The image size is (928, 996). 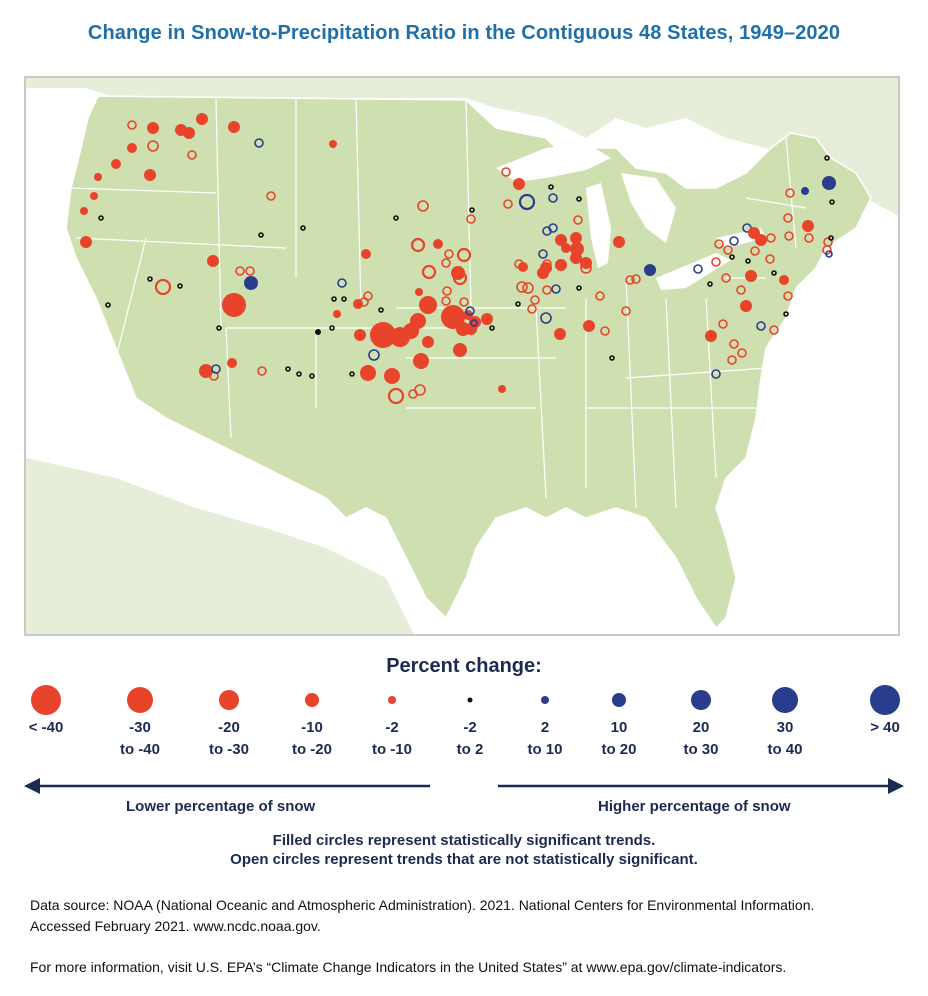 What do you see at coordinates (220, 546) in the screenshot?
I see `mexico-land` at bounding box center [220, 546].